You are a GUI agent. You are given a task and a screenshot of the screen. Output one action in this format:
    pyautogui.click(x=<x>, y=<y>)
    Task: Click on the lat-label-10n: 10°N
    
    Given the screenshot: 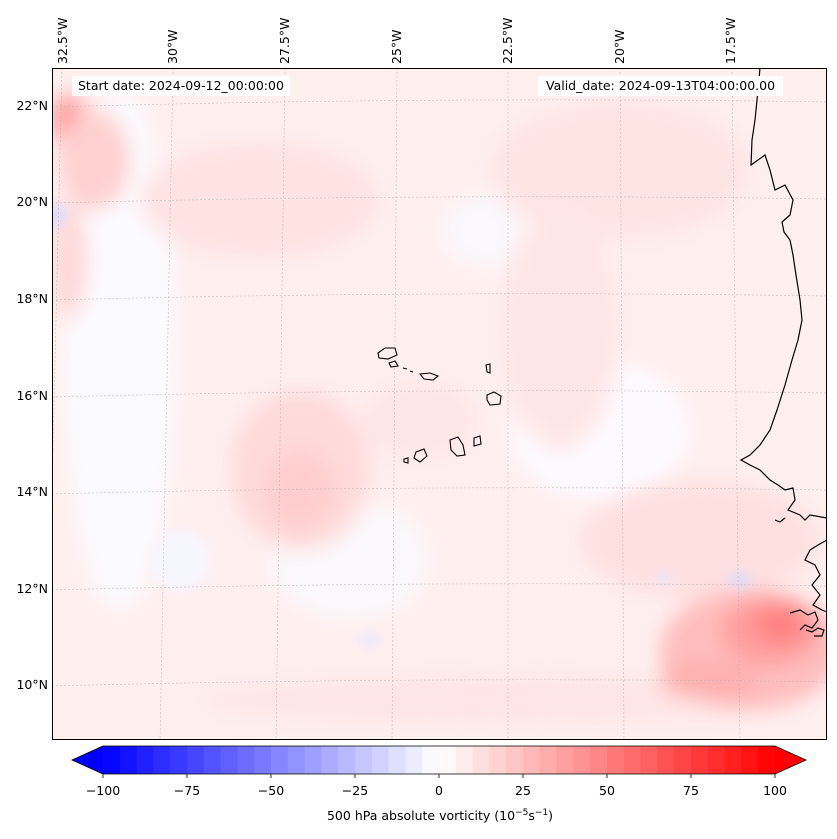 What is the action you would take?
    pyautogui.click(x=32, y=684)
    